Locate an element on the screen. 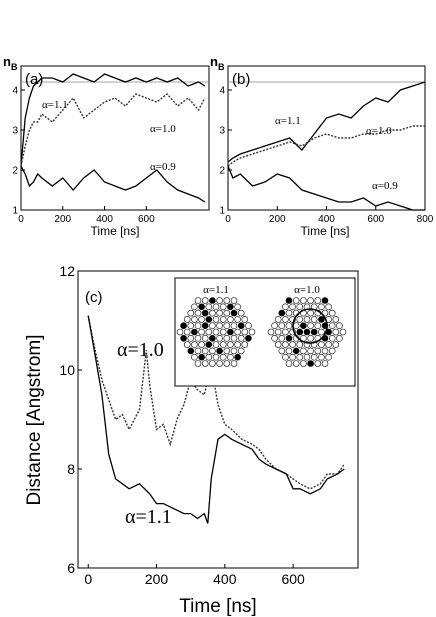 This screenshot has height=617, width=436. y-tick-label: 3 is located at coordinates (15, 131).